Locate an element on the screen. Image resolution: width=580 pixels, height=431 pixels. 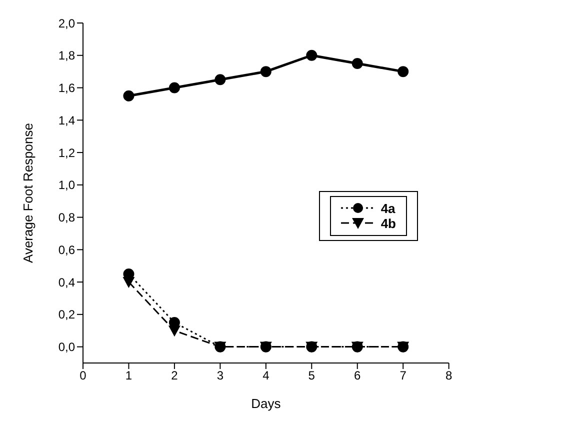
y-tick-label: 2,0 is located at coordinates (67, 23).